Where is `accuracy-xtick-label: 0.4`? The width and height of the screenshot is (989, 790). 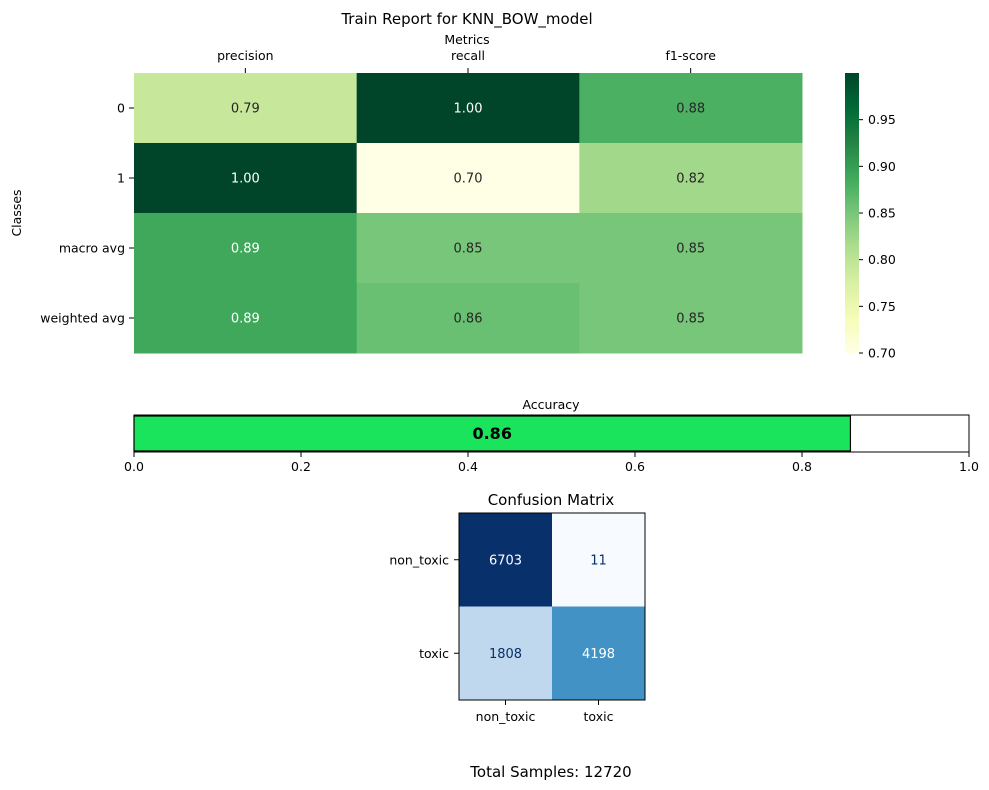 accuracy-xtick-label: 0.4 is located at coordinates (468, 466).